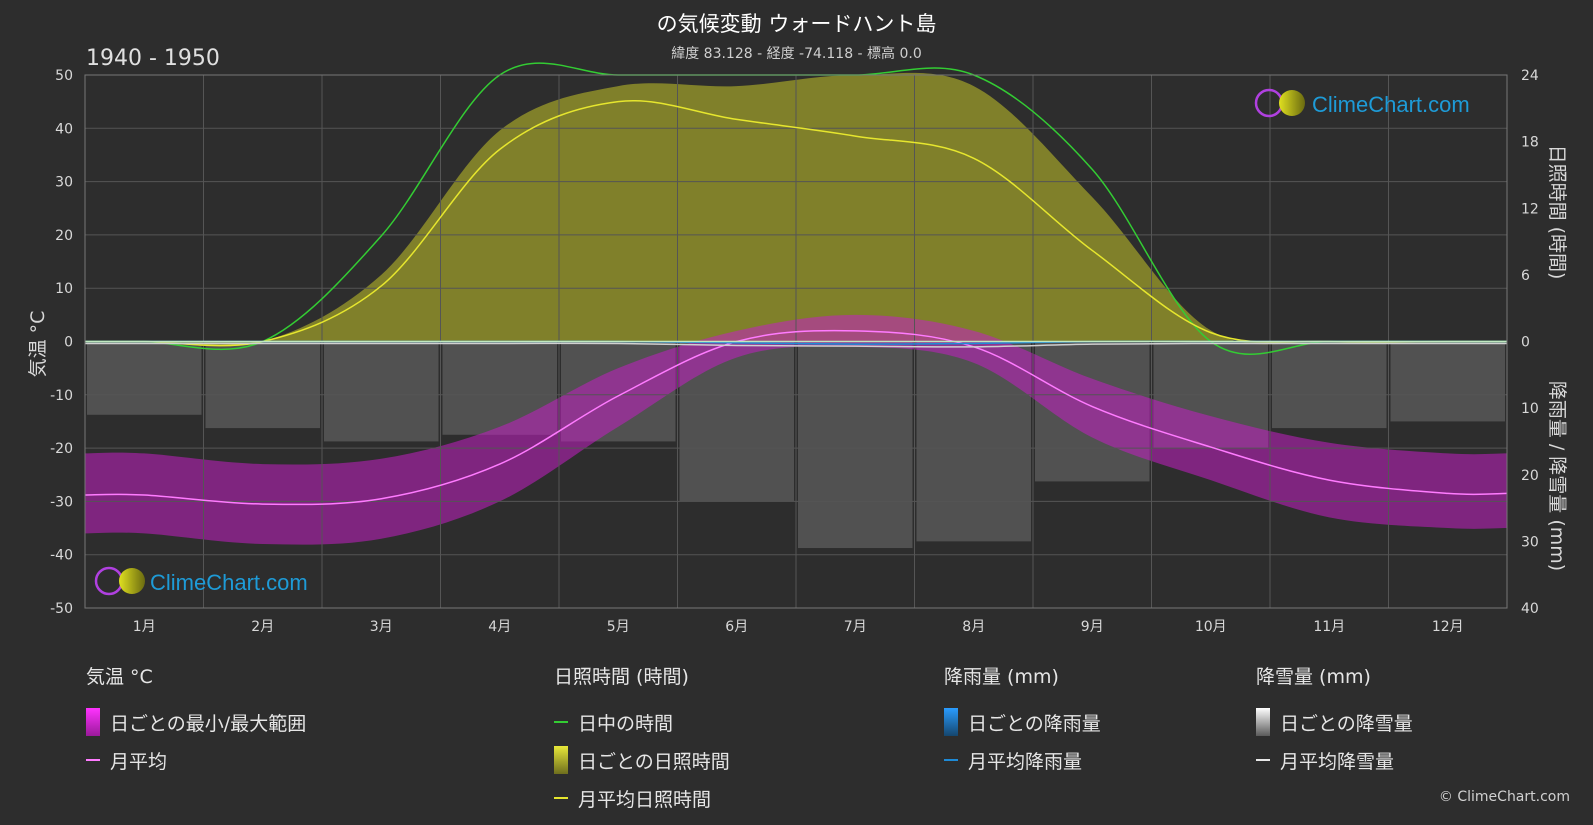 The image size is (1593, 825). I want to click on rain-mean-swatch, so click(951, 760).